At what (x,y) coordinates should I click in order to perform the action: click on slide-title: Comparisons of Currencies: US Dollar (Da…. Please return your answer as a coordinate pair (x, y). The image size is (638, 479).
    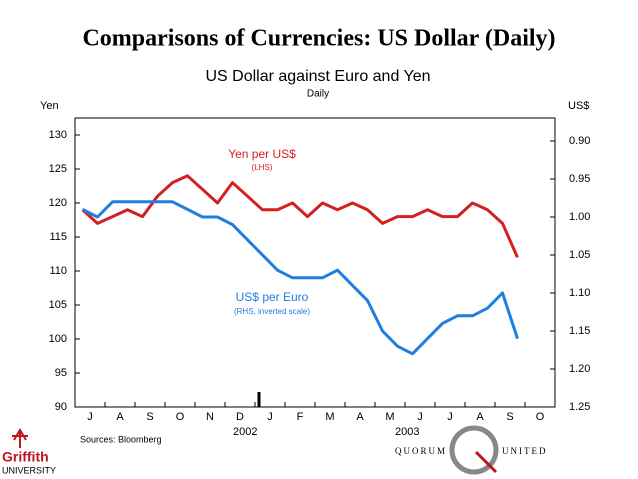
    Looking at the image, I should click on (318, 39).